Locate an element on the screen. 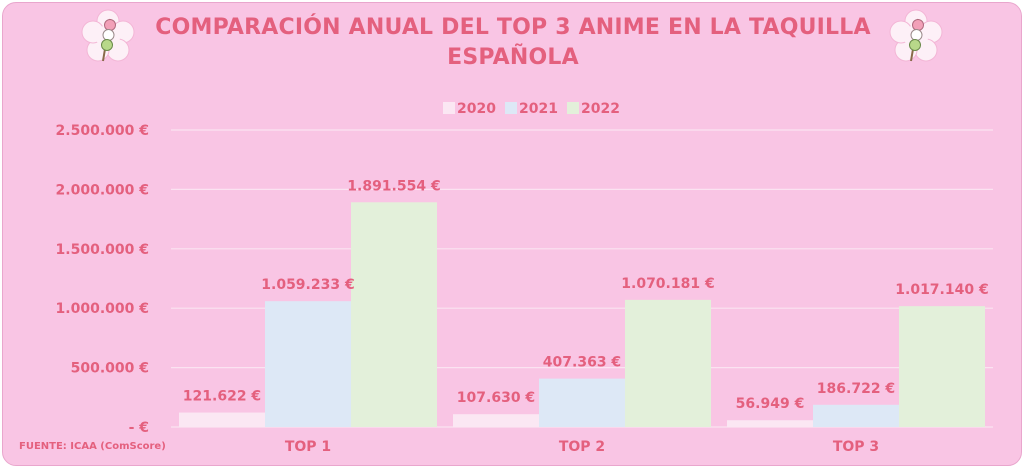 This screenshot has width=1024, height=468. y-tick-label: 2.500.000 € is located at coordinates (102, 131).